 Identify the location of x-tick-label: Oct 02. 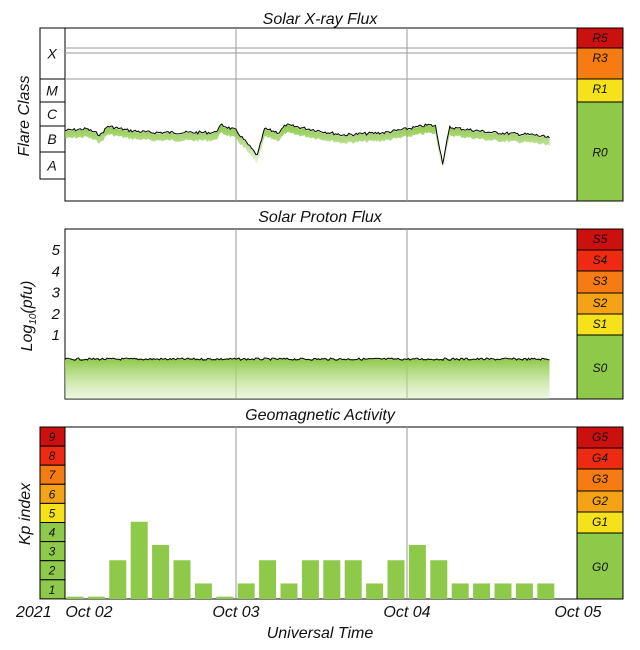
(88, 612).